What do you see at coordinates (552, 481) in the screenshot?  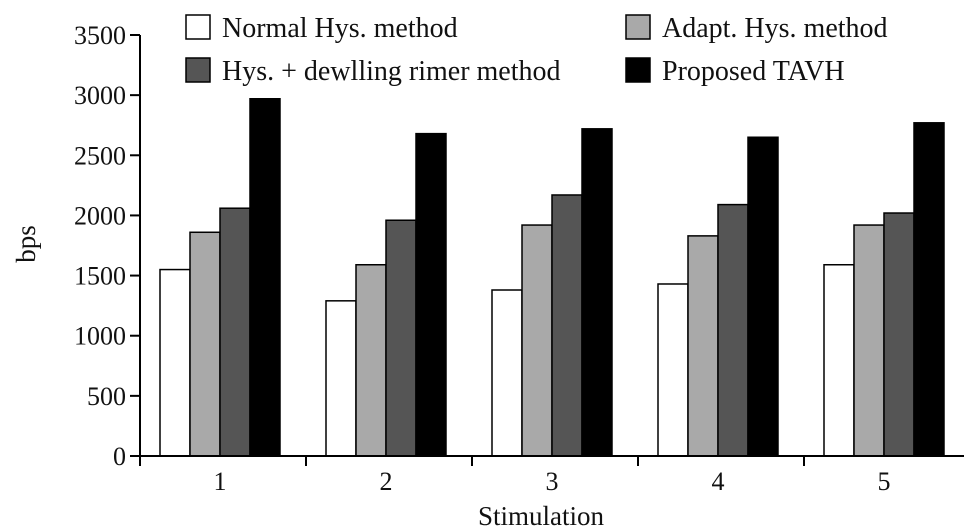 I see `x-tick-label: 3` at bounding box center [552, 481].